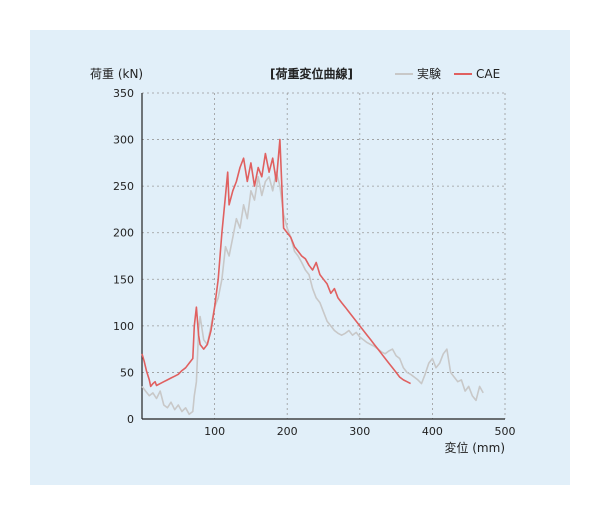  I want to click on x-tick-label-300: 300, so click(359, 431).